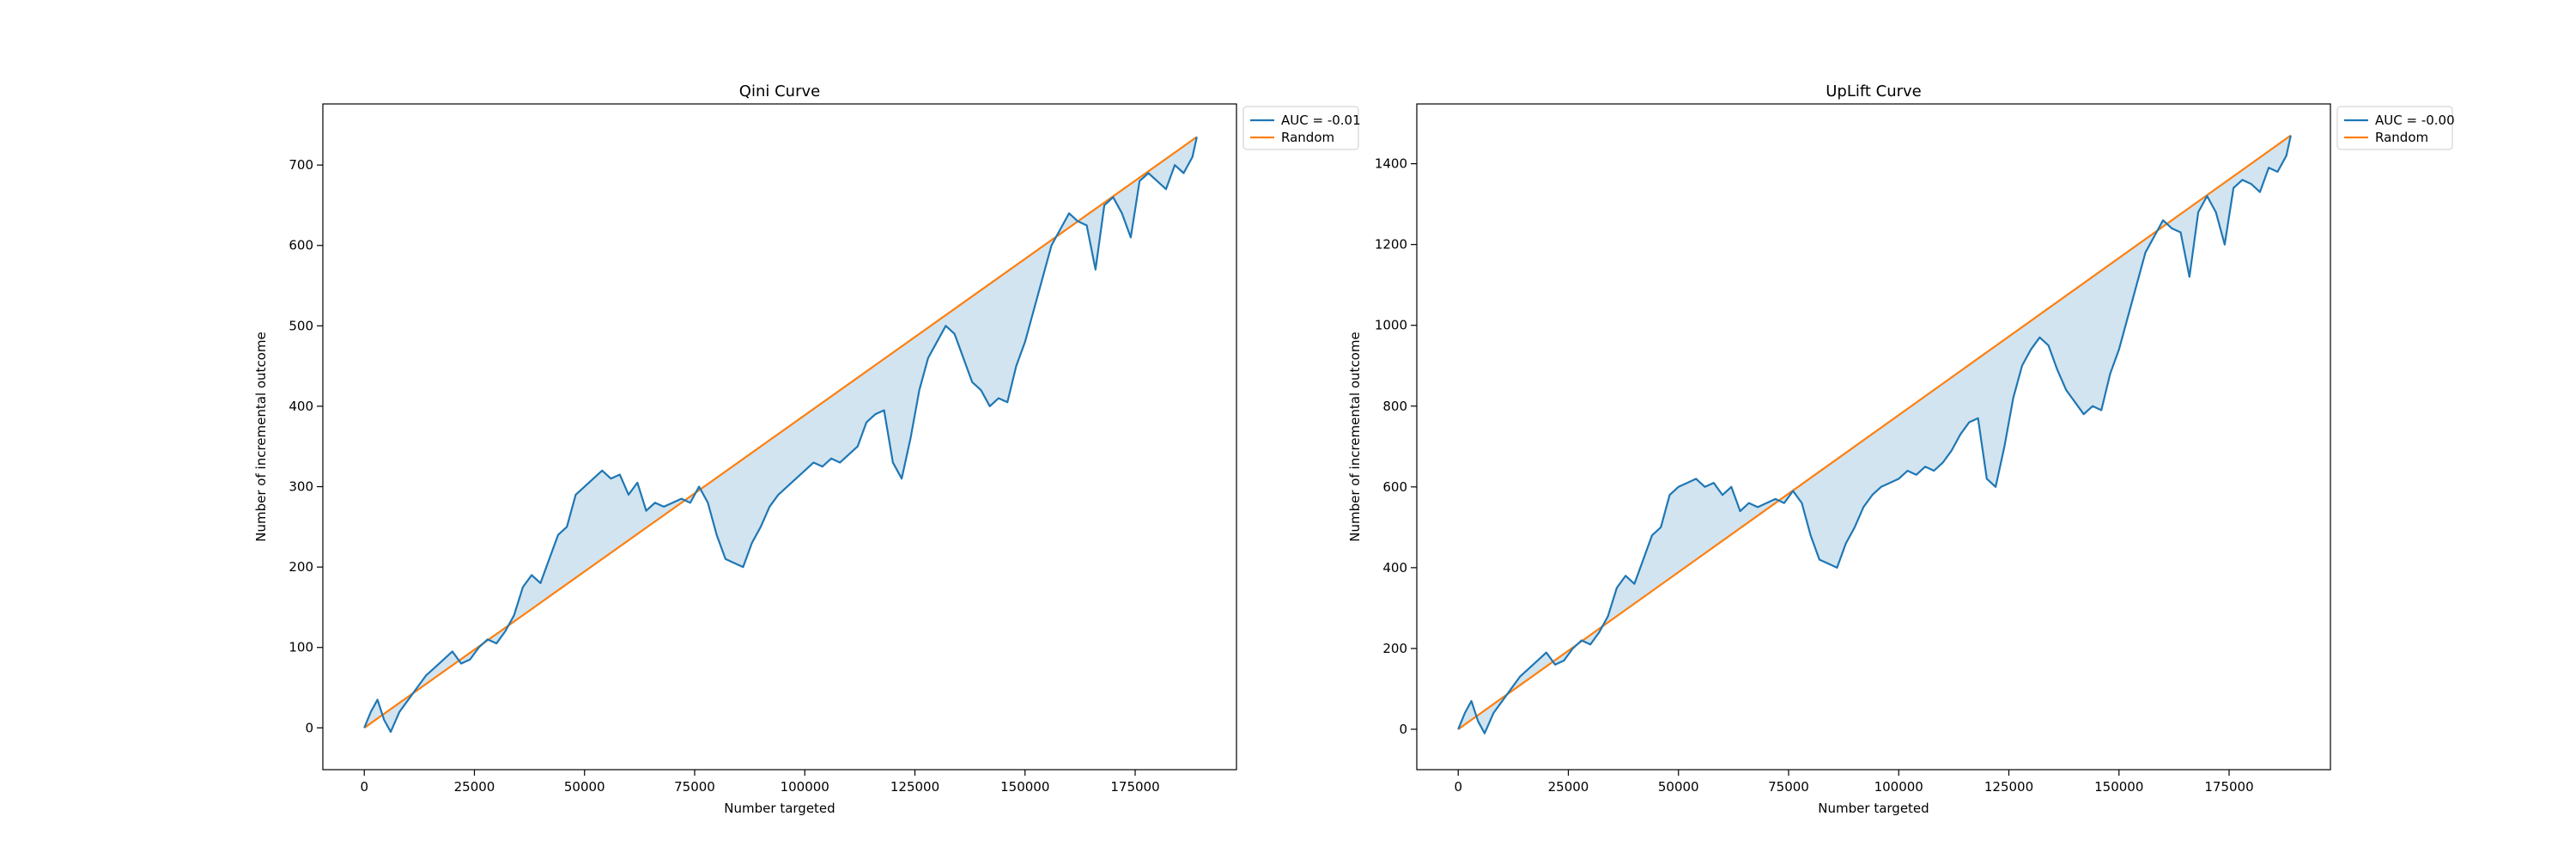  I want to click on chart-0-xtick-label: 75000, so click(695, 787).